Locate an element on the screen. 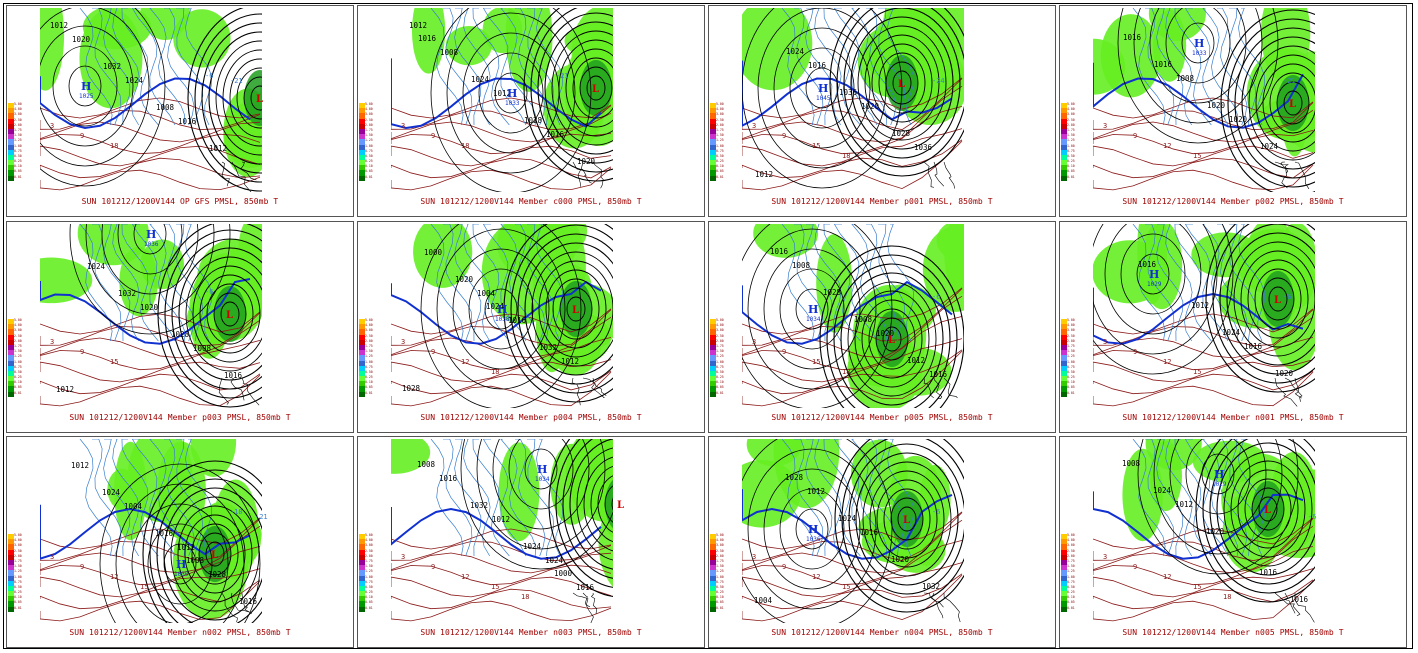 The height and width of the screenshot is (653, 1418). isotherm-label: 15 is located at coordinates (495, 587).